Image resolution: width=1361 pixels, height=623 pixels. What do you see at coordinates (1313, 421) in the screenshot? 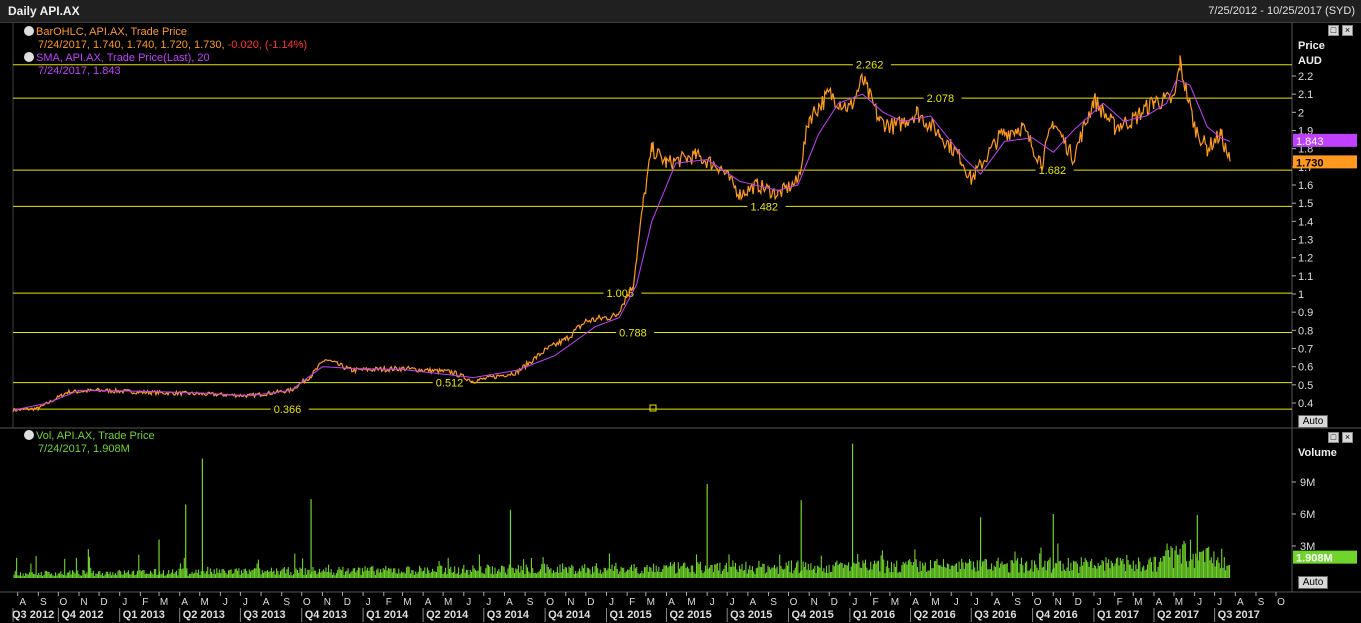
I see `price-auto-scale-button: Auto` at bounding box center [1313, 421].